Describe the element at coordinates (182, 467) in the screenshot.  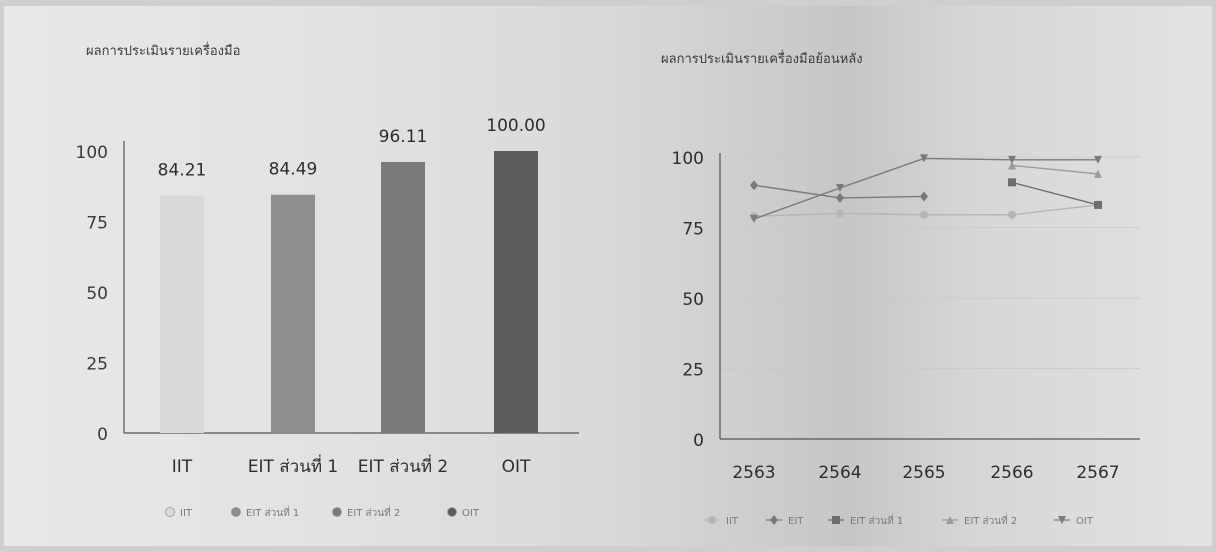
I see `x-category-label: IIT` at that location.